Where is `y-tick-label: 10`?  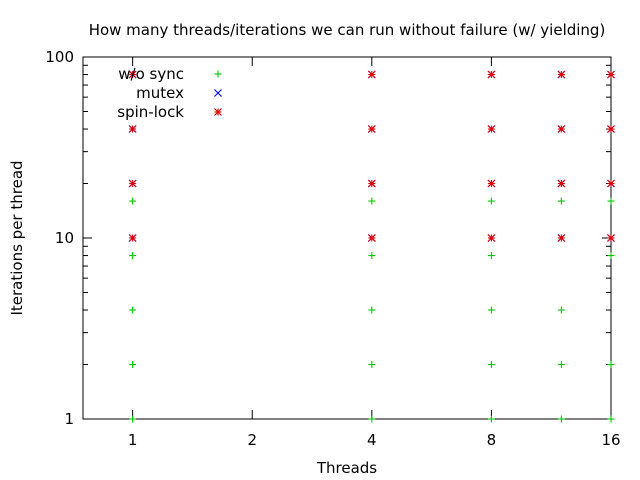
y-tick-label: 10 is located at coordinates (64, 238).